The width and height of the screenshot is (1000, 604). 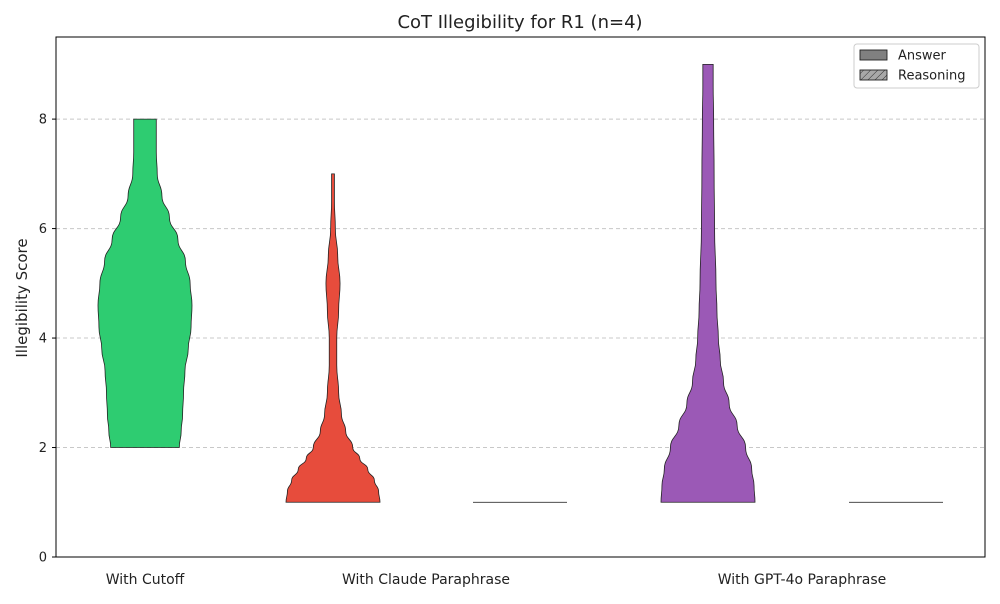 What do you see at coordinates (22, 297) in the screenshot?
I see `y-axis-title: Illegibility Score` at bounding box center [22, 297].